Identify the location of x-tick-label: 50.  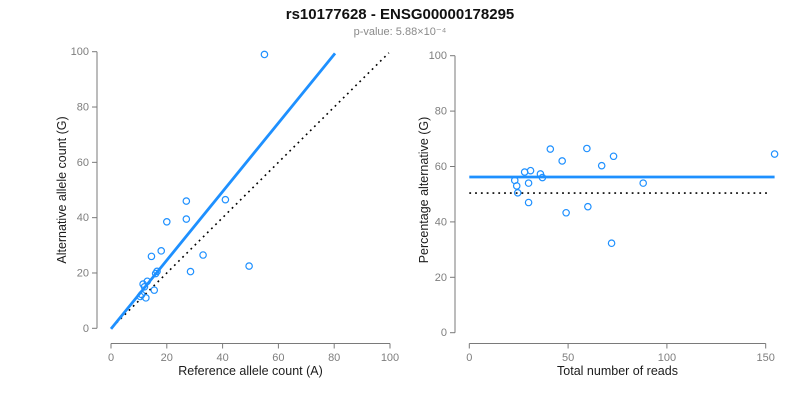
(568, 358).